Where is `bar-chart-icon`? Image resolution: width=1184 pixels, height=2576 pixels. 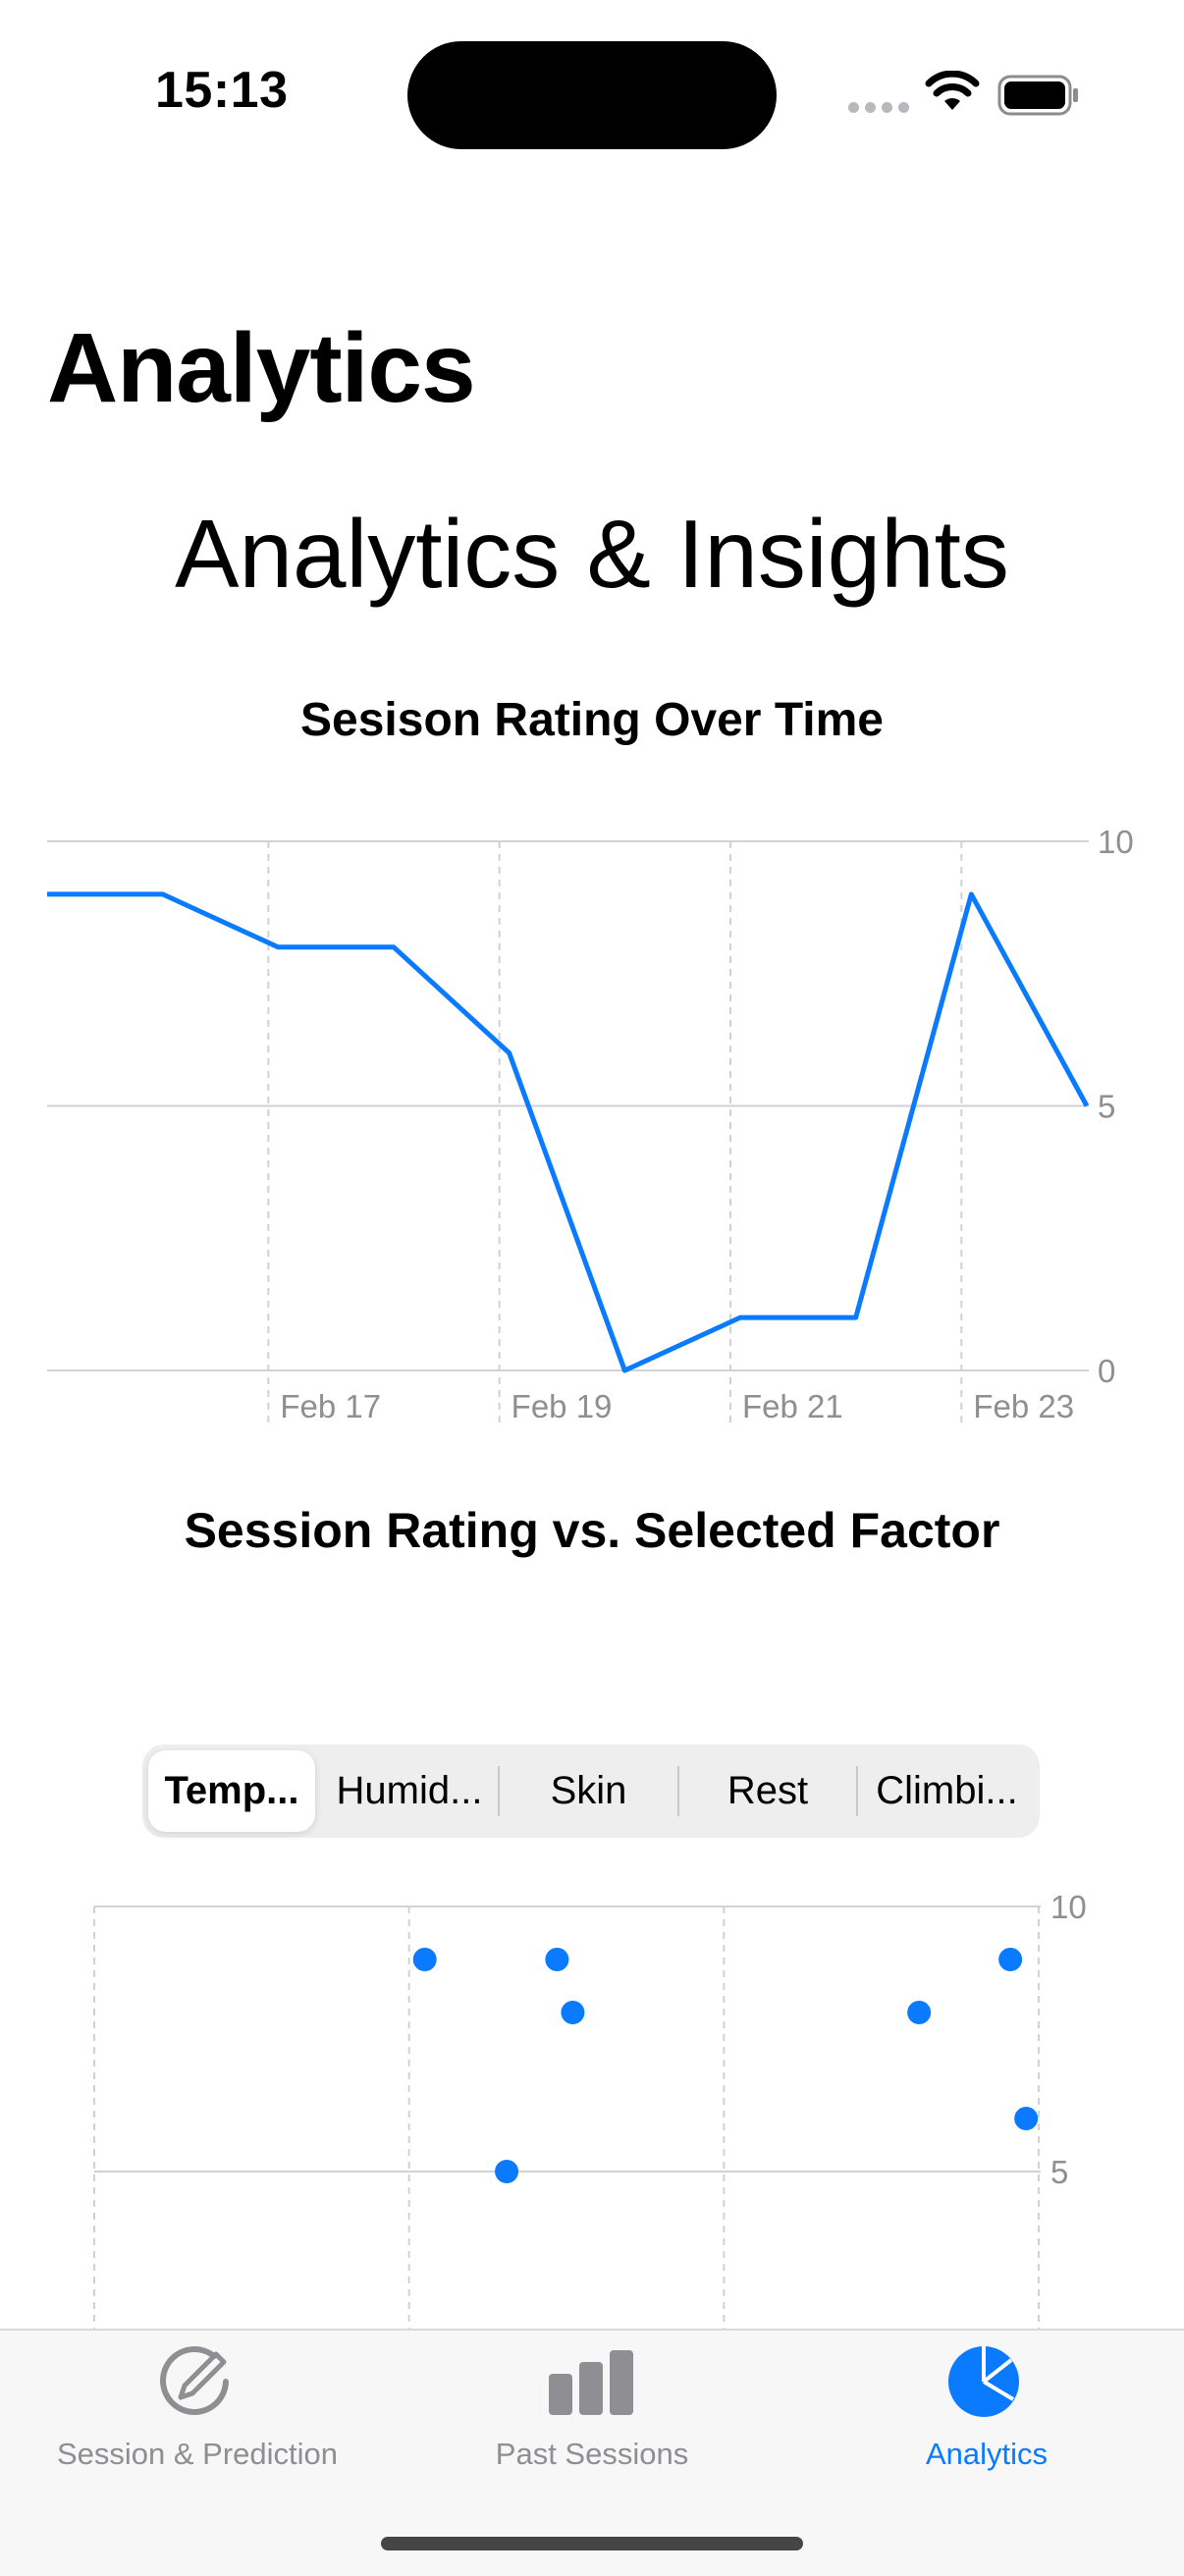
bar-chart-icon is located at coordinates (592, 2382).